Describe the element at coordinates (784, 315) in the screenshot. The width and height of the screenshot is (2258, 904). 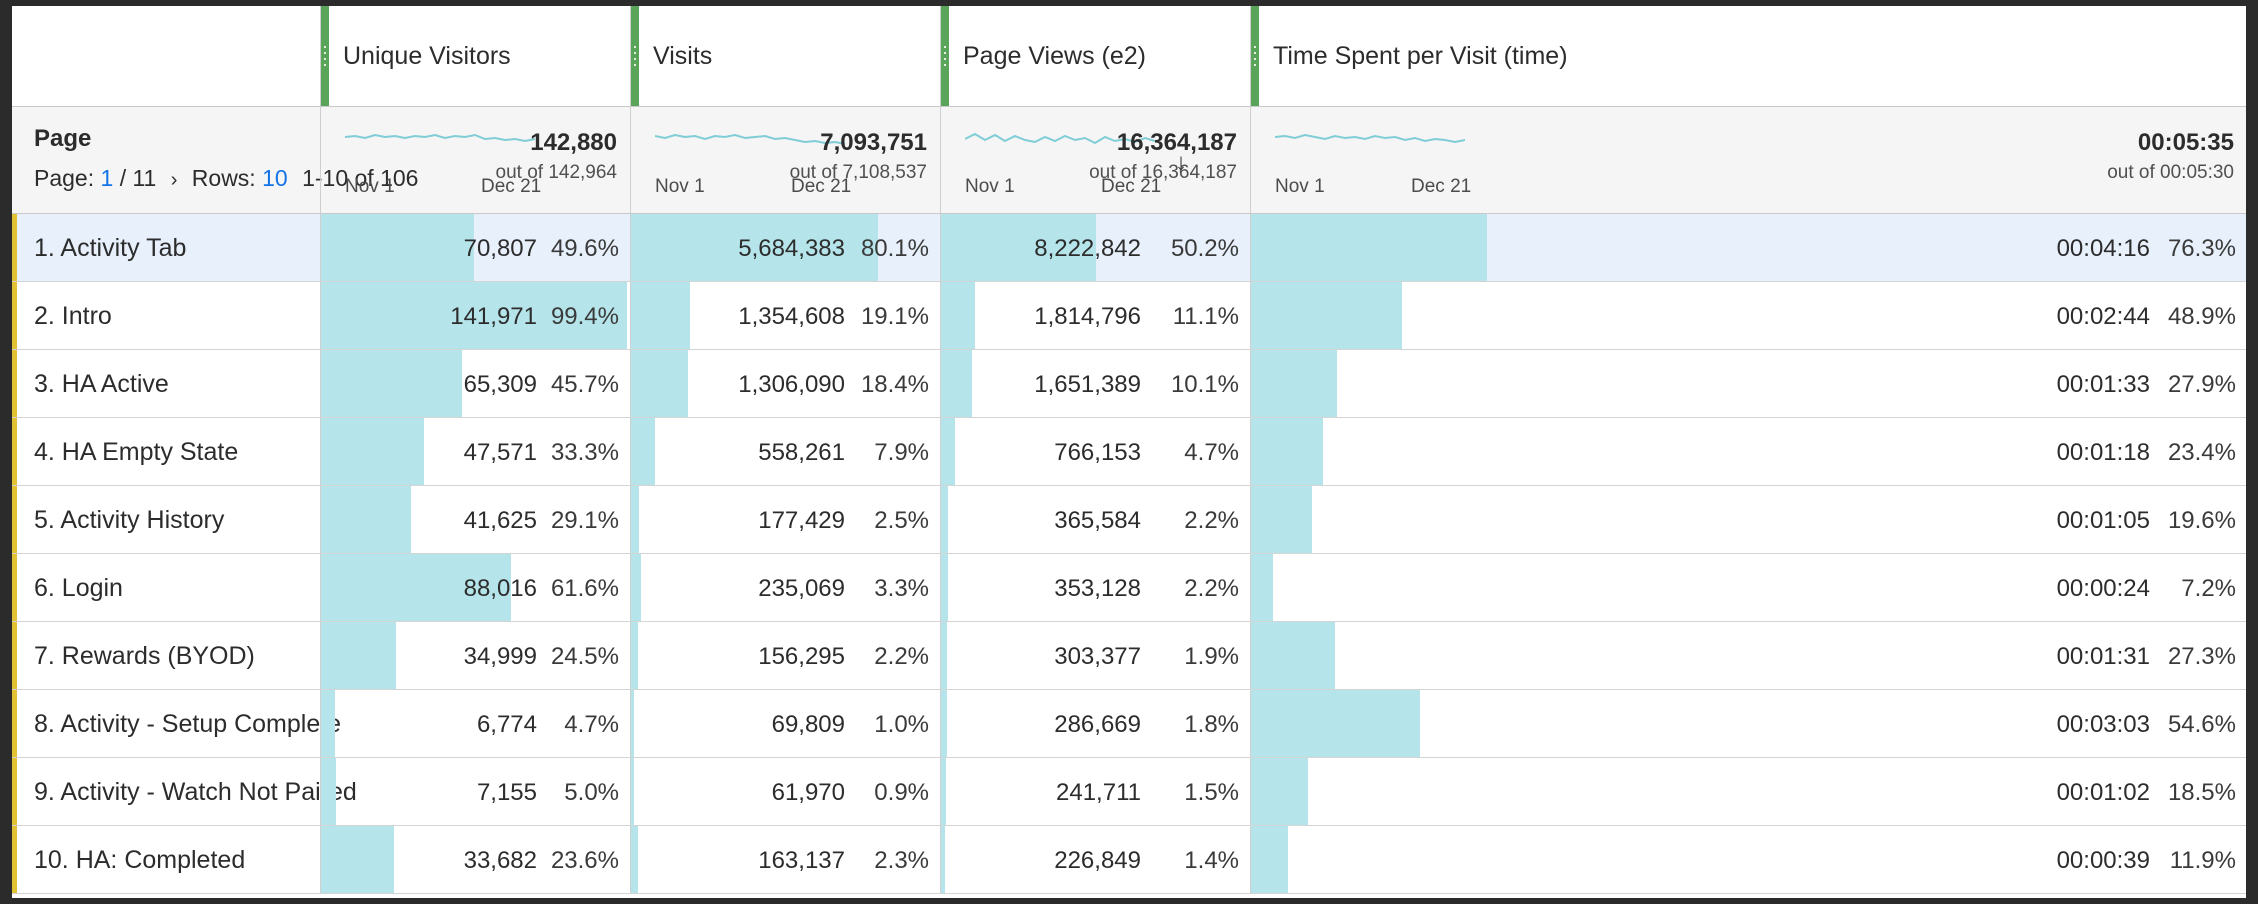
I see `metric-cell: 1,354,608 19.1%` at that location.